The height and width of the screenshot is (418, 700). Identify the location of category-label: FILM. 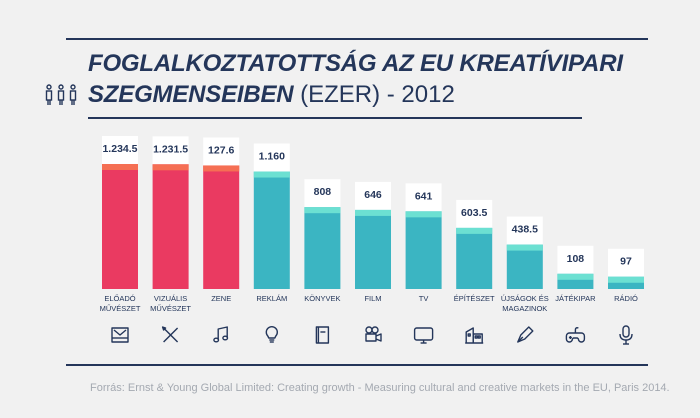
(372, 298).